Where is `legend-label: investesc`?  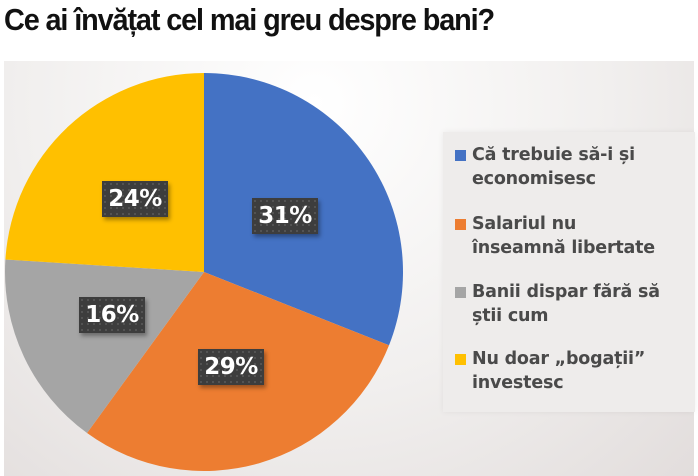 legend-label: investesc is located at coordinates (518, 383).